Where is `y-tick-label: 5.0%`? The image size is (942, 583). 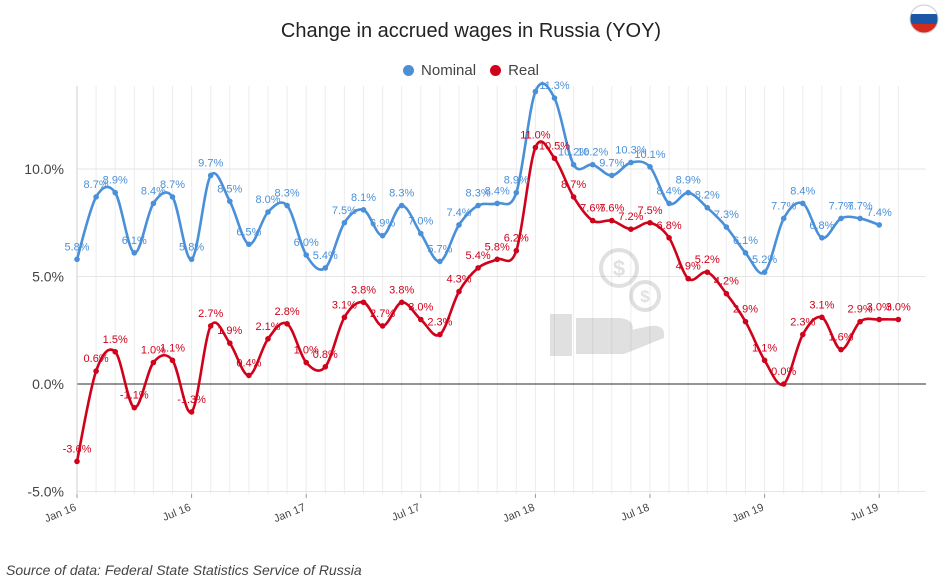
y-tick-label: 5.0% is located at coordinates (48, 277).